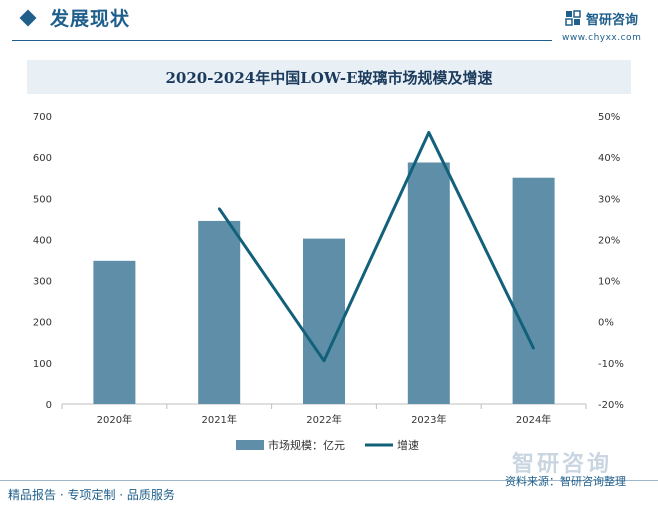 This screenshot has height=509, width=658. Describe the element at coordinates (114, 419) in the screenshot. I see `x-tick-label: 2020年` at that location.